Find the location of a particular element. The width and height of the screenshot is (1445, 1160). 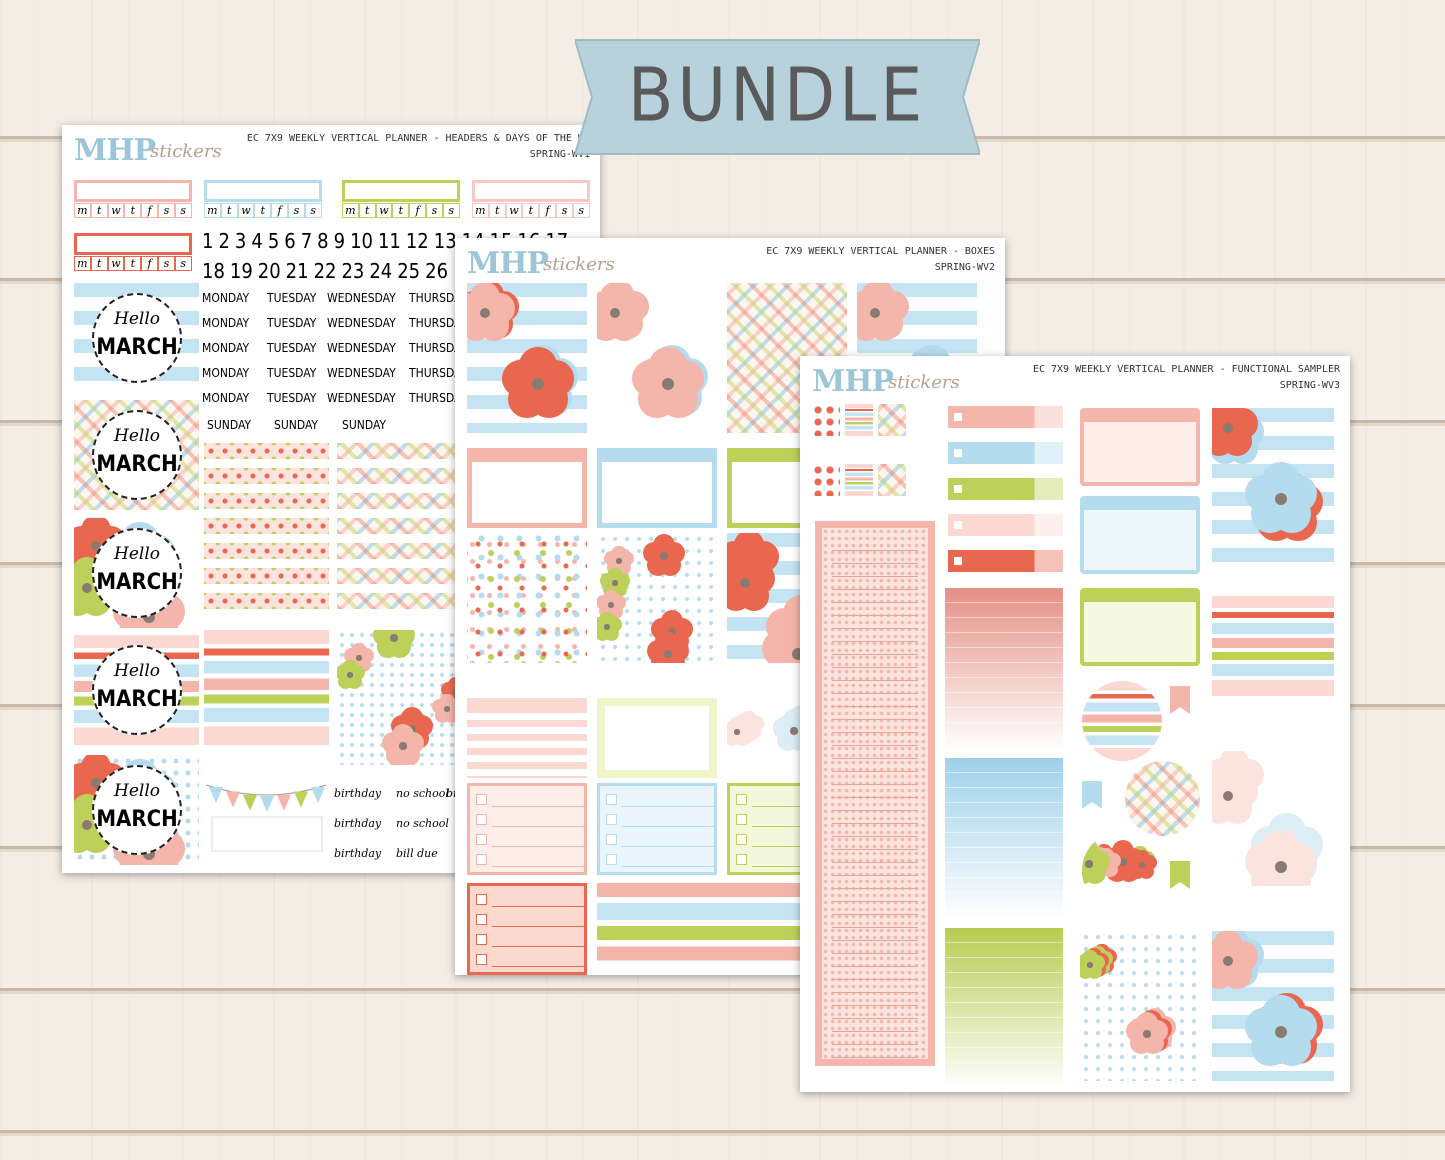

sheet-code: SPRING-WV1 is located at coordinates (559, 154).